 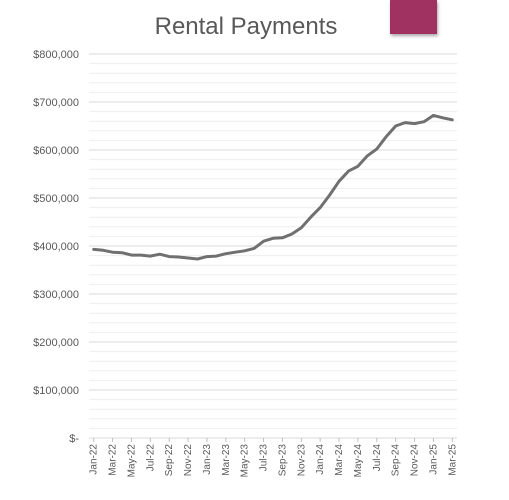 I want to click on x-tick-label: Mar-25, so click(x=452, y=460).